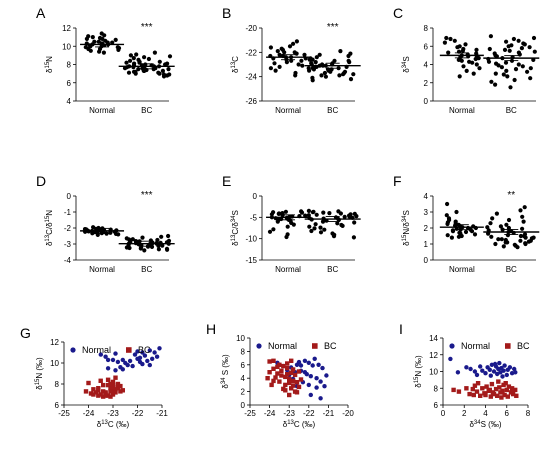 This screenshot has height=471, width=550. Describe the element at coordinates (452, 346) in the screenshot. I see `legend-normal-marker` at that location.